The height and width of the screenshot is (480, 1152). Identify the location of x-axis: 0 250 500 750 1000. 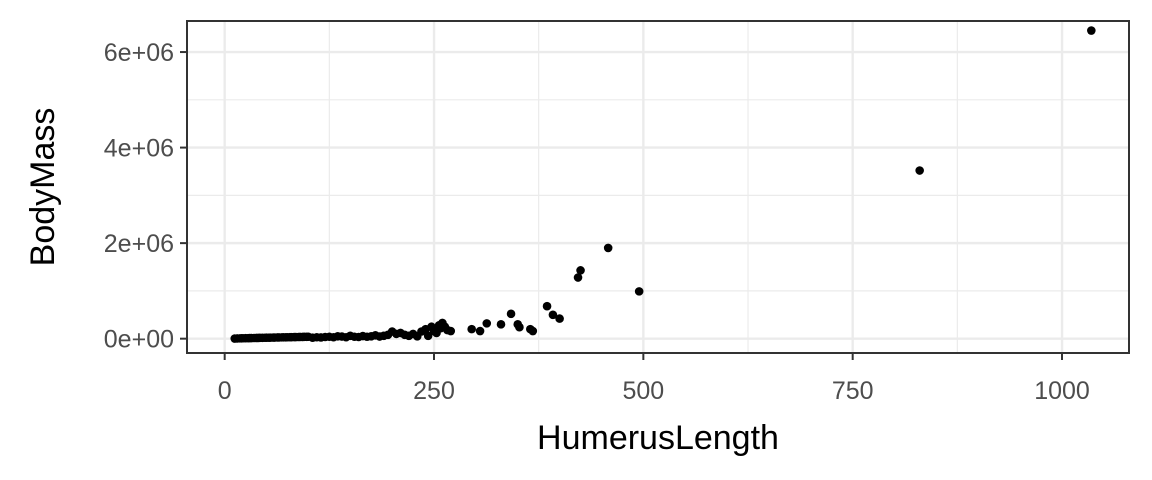
(654, 379).